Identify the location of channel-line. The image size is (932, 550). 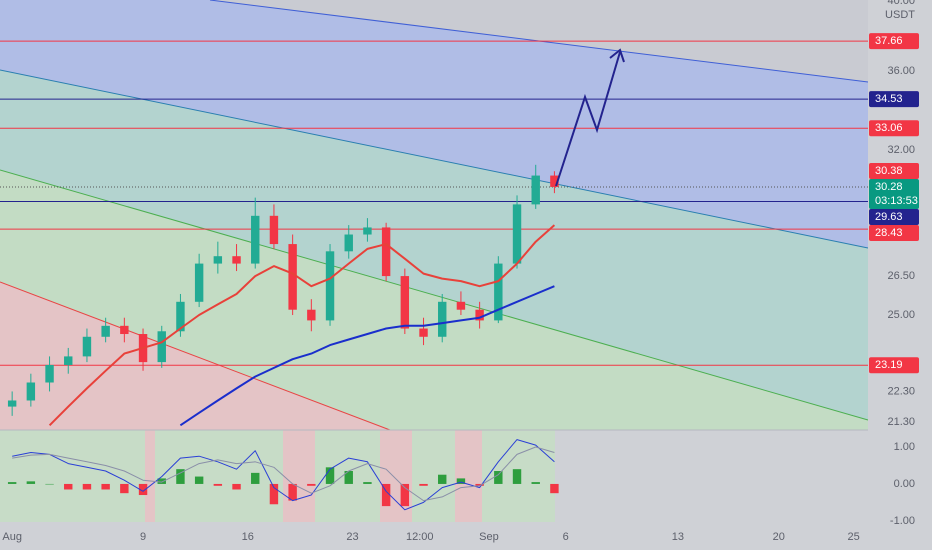
(195, 356).